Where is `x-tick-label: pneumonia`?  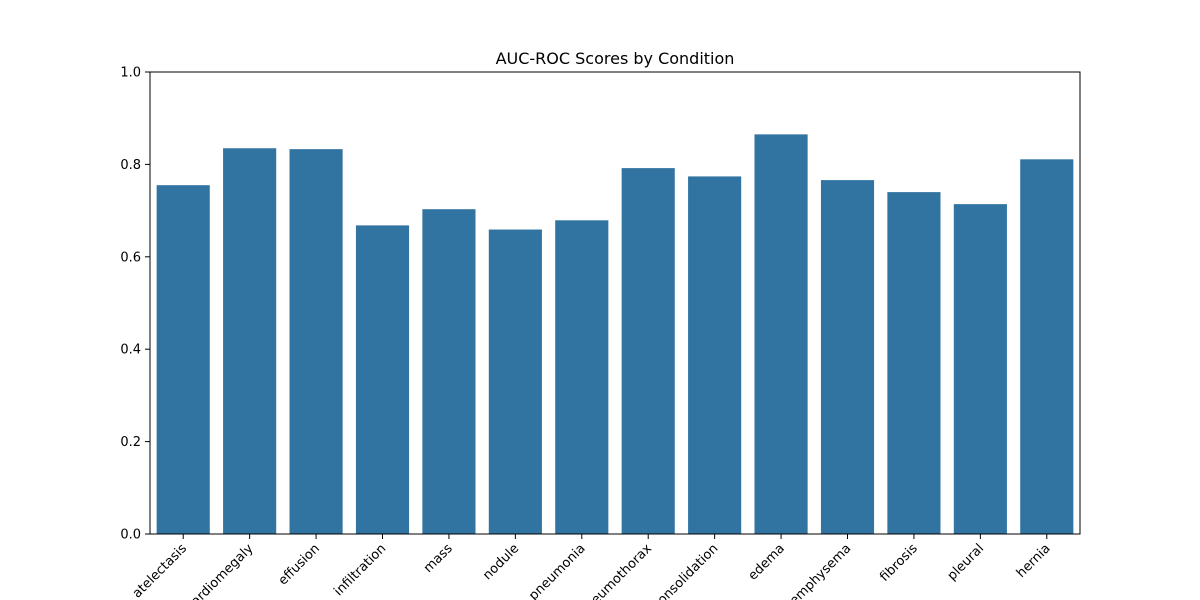 x-tick-label: pneumonia is located at coordinates (557, 570).